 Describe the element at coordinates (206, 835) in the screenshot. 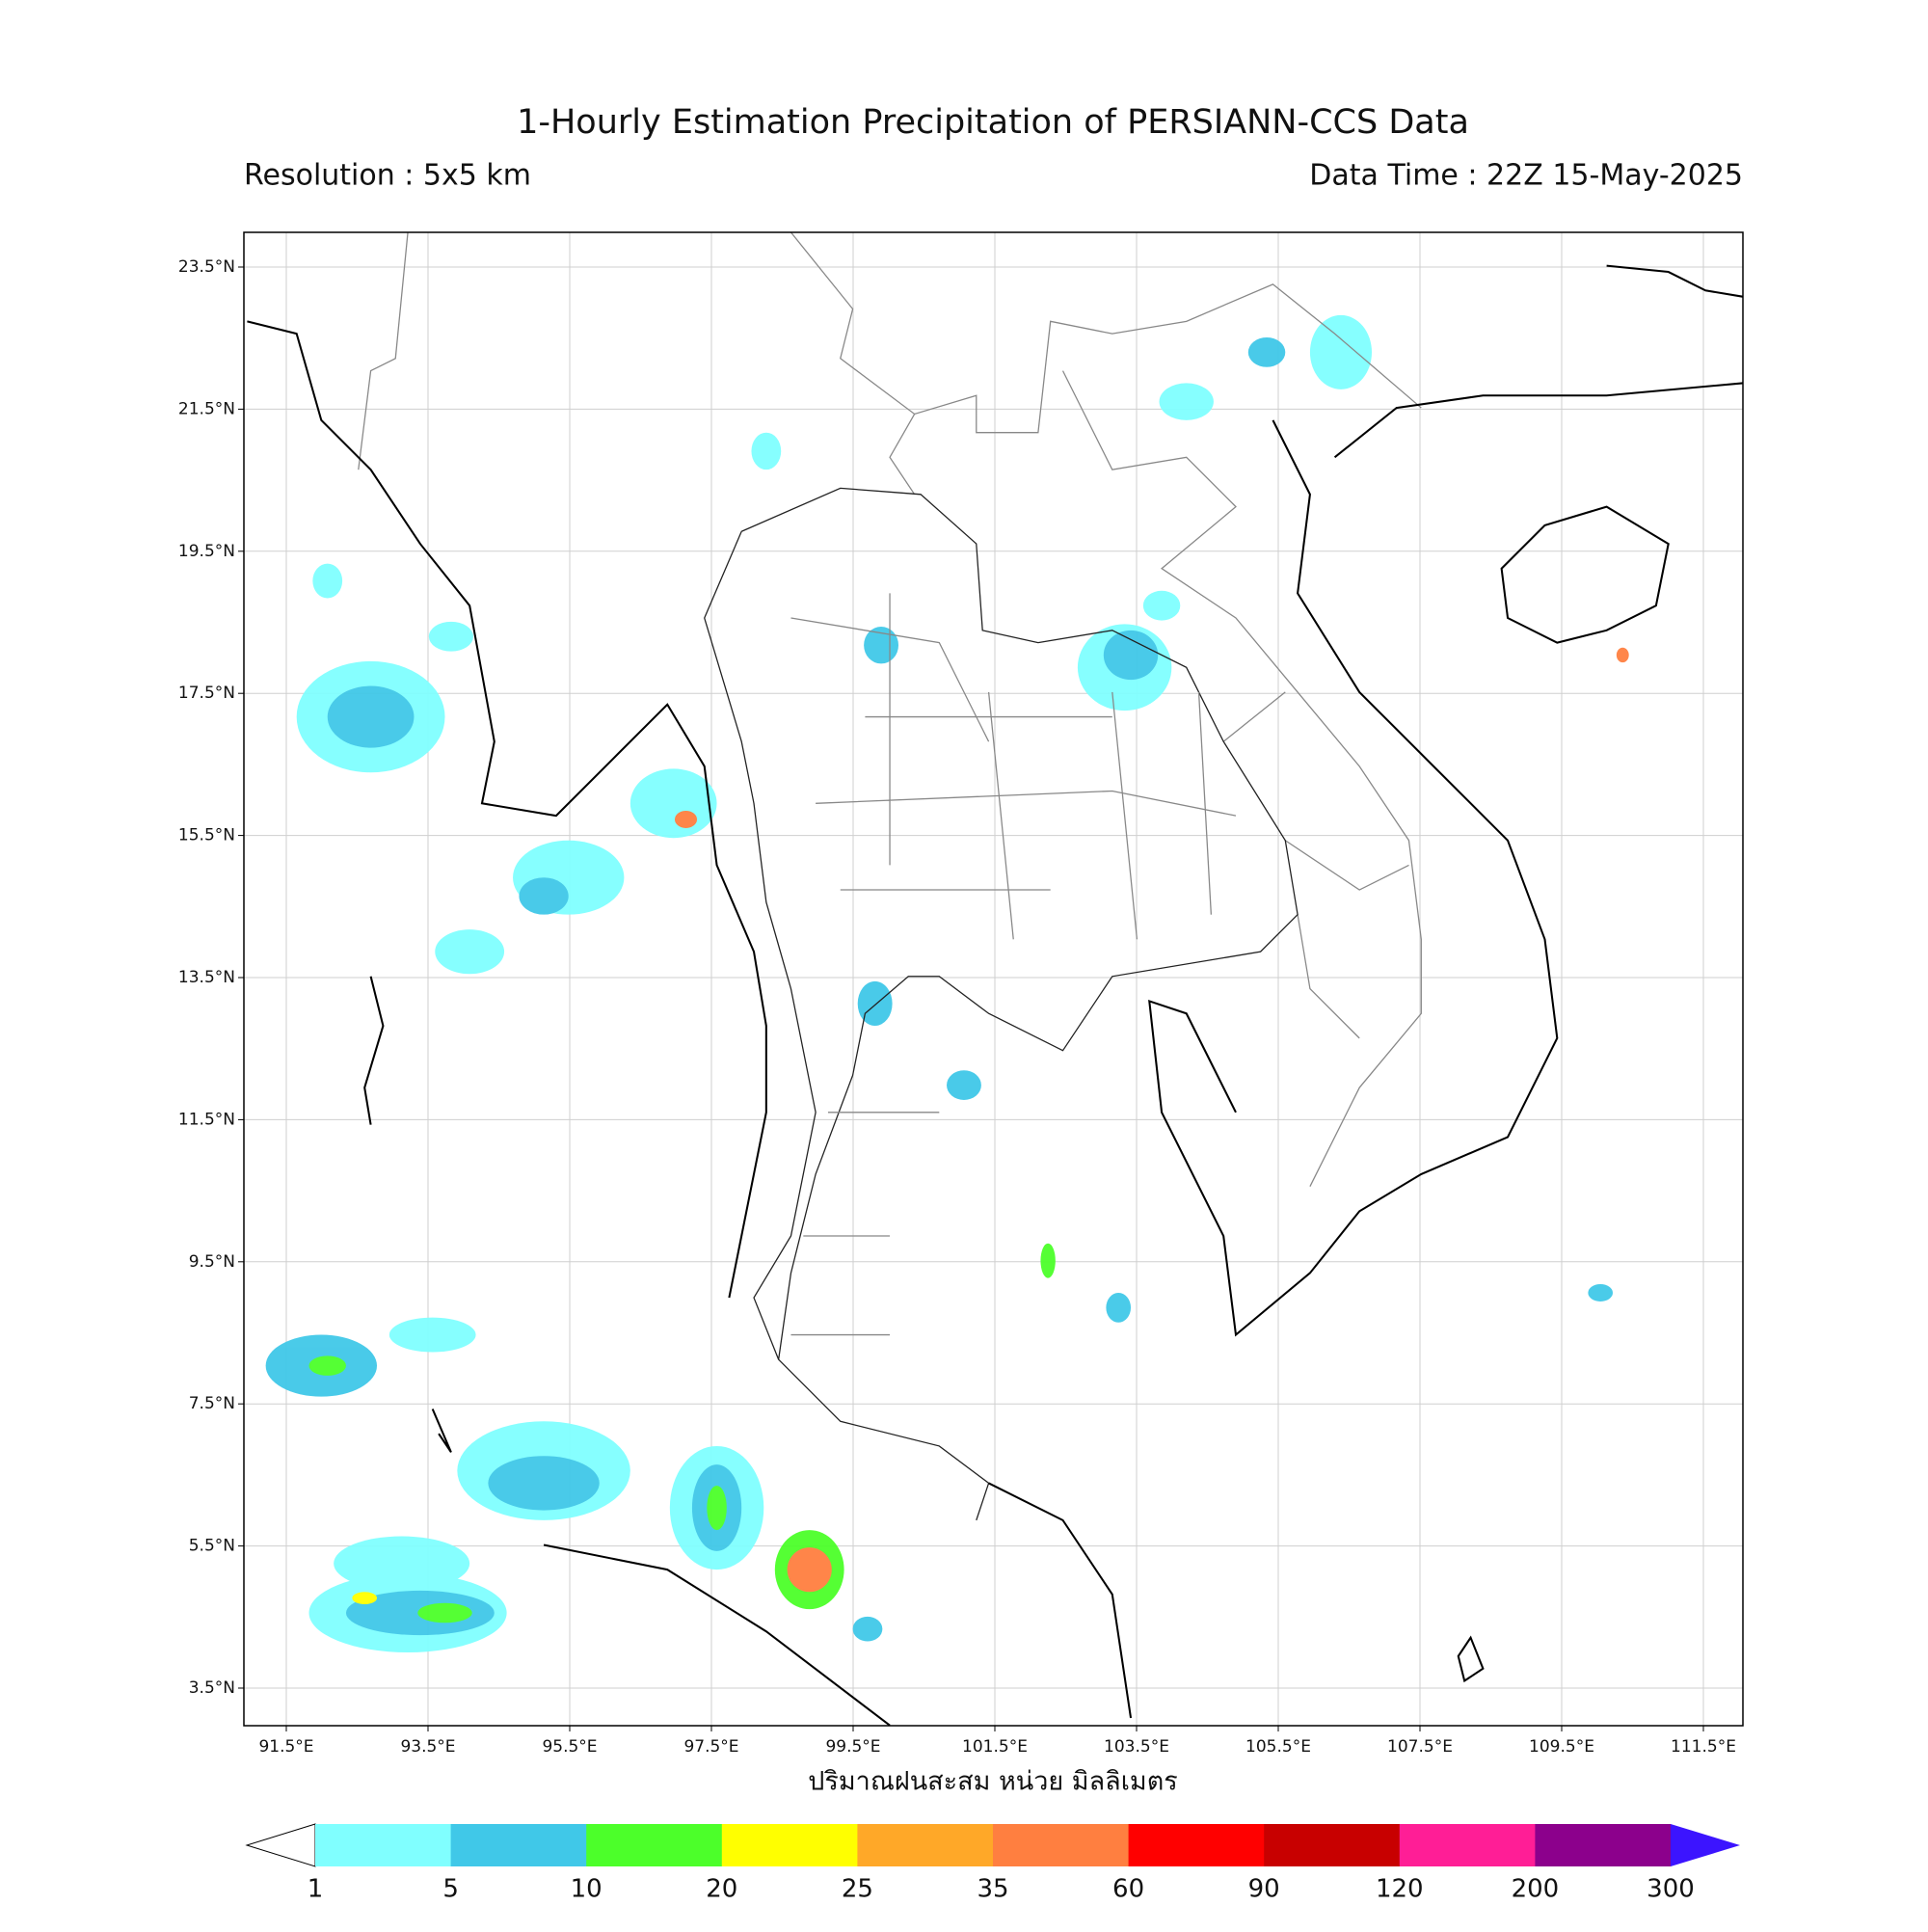

I see `lat-tick-label: 15.5°N` at that location.